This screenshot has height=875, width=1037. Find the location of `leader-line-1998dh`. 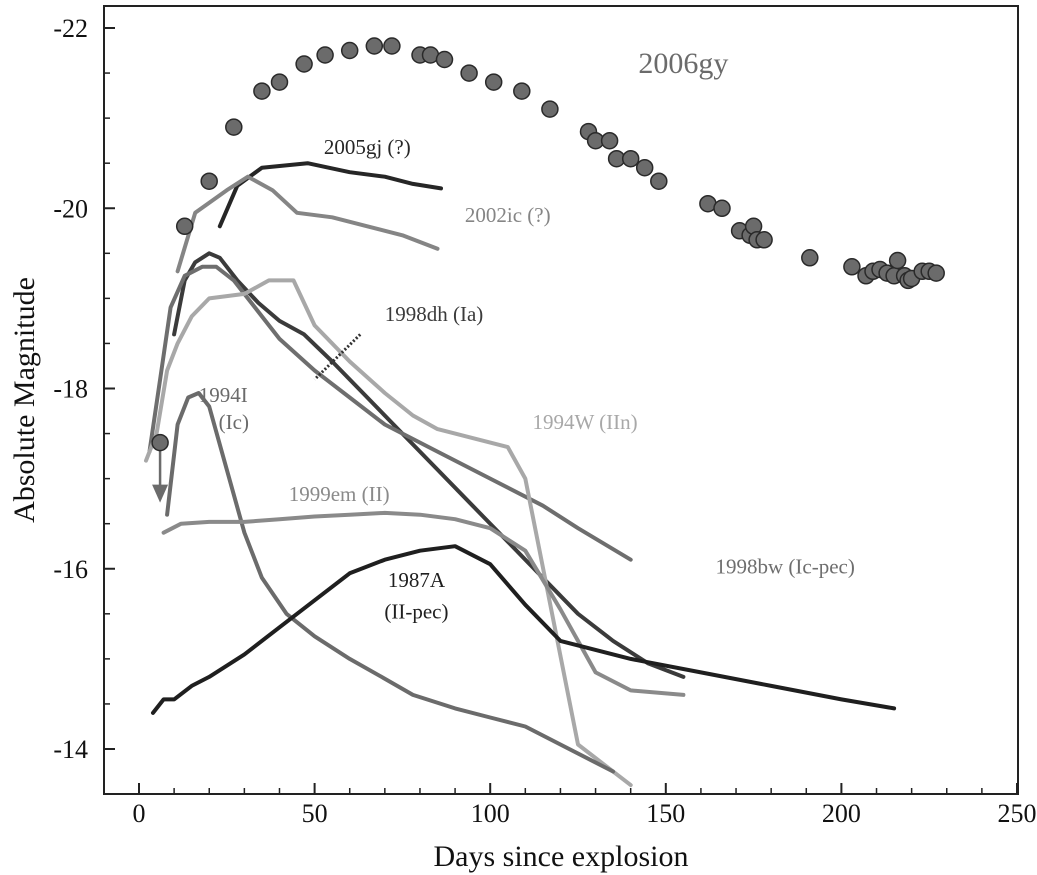

leader-line-1998dh is located at coordinates (337, 357).